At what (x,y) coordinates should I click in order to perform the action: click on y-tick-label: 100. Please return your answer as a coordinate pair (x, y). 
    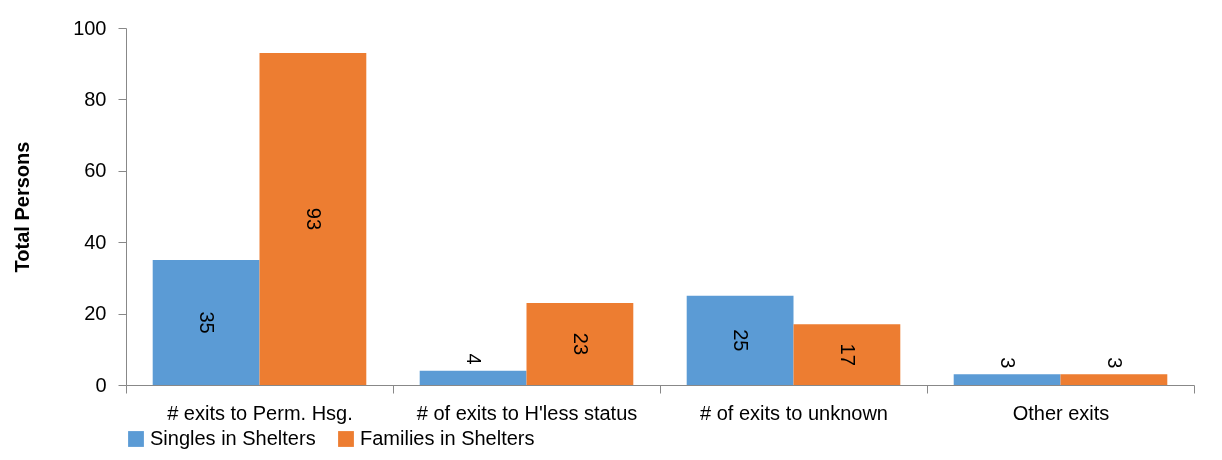
    Looking at the image, I should click on (90, 27).